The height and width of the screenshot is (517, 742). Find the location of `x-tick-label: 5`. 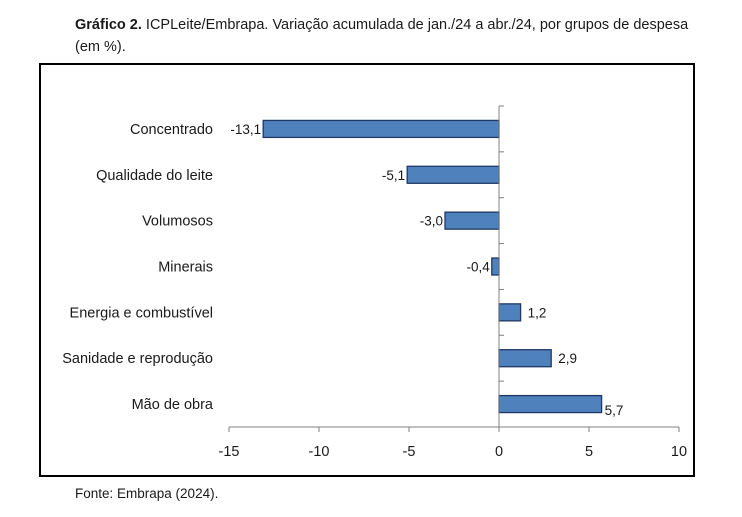

x-tick-label: 5 is located at coordinates (589, 452).